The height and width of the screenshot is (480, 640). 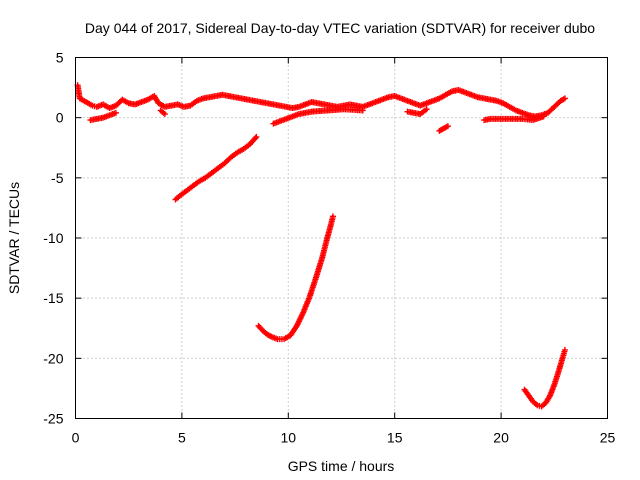 What do you see at coordinates (76, 438) in the screenshot?
I see `x-tick-label: 0` at bounding box center [76, 438].